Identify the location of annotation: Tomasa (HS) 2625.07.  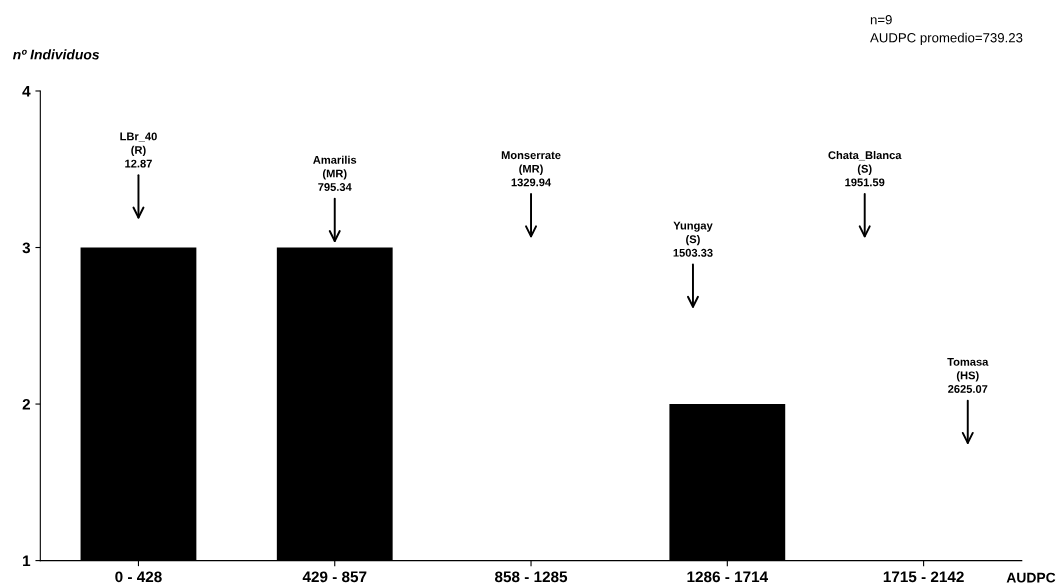
(968, 375).